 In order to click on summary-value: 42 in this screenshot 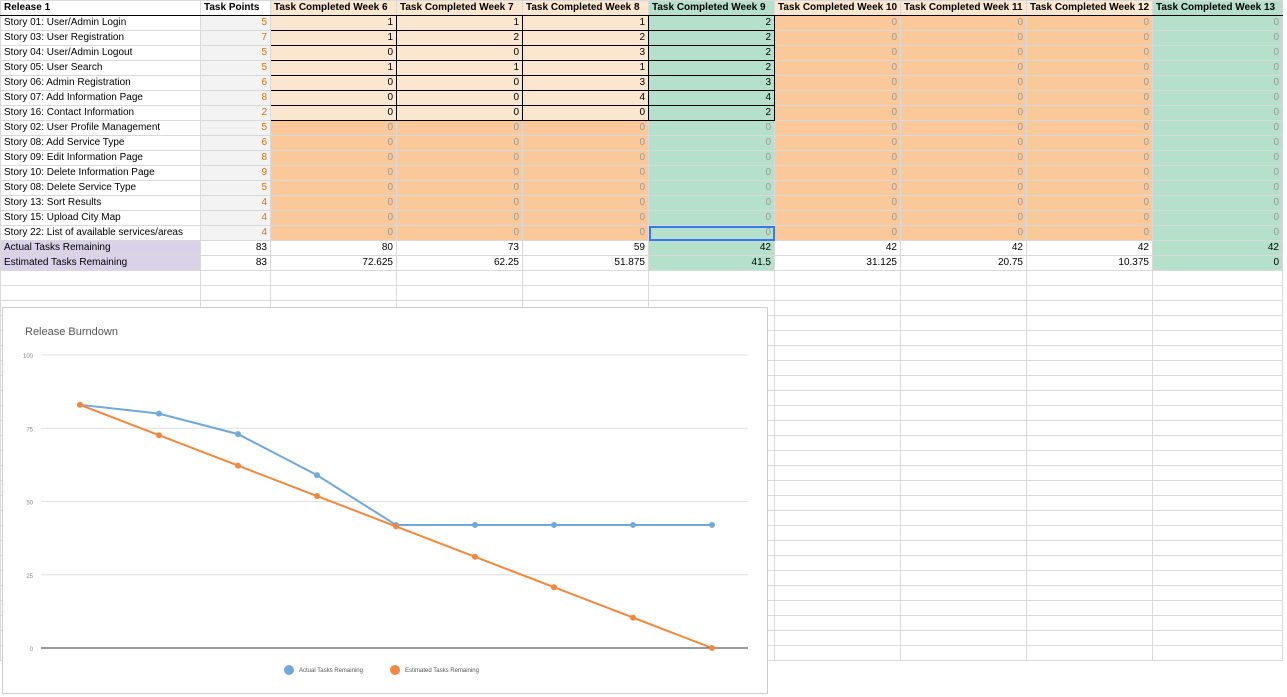, I will do `click(963, 248)`.